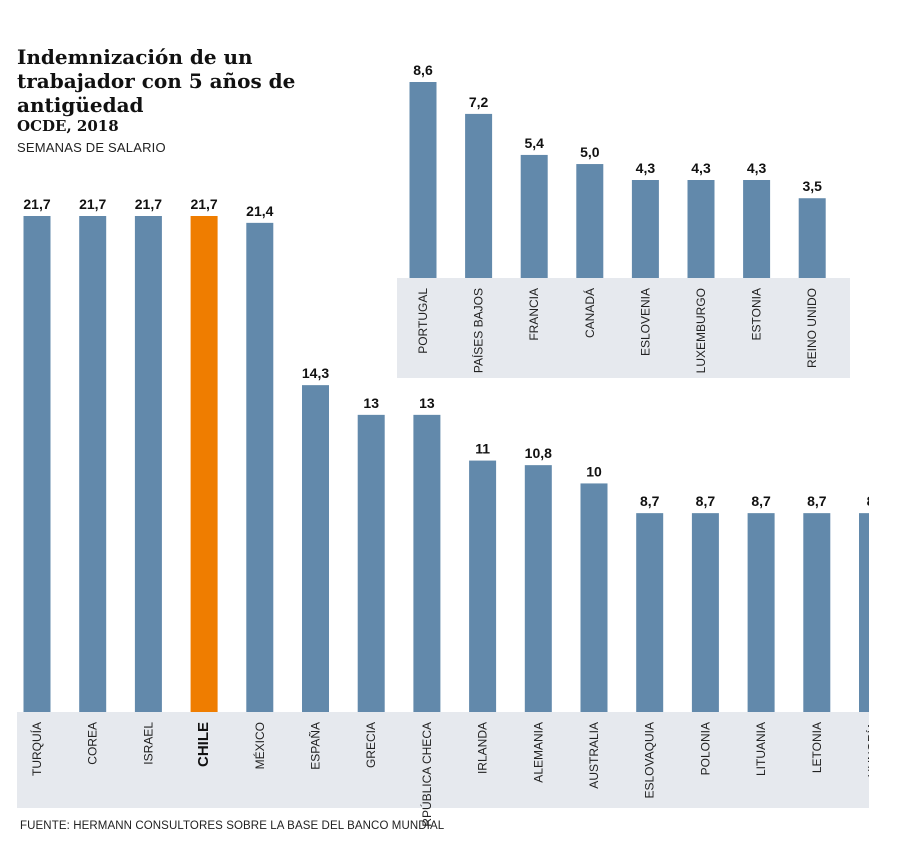 The image size is (900, 864). I want to click on category-label: REINO UNIDO, so click(812, 328).